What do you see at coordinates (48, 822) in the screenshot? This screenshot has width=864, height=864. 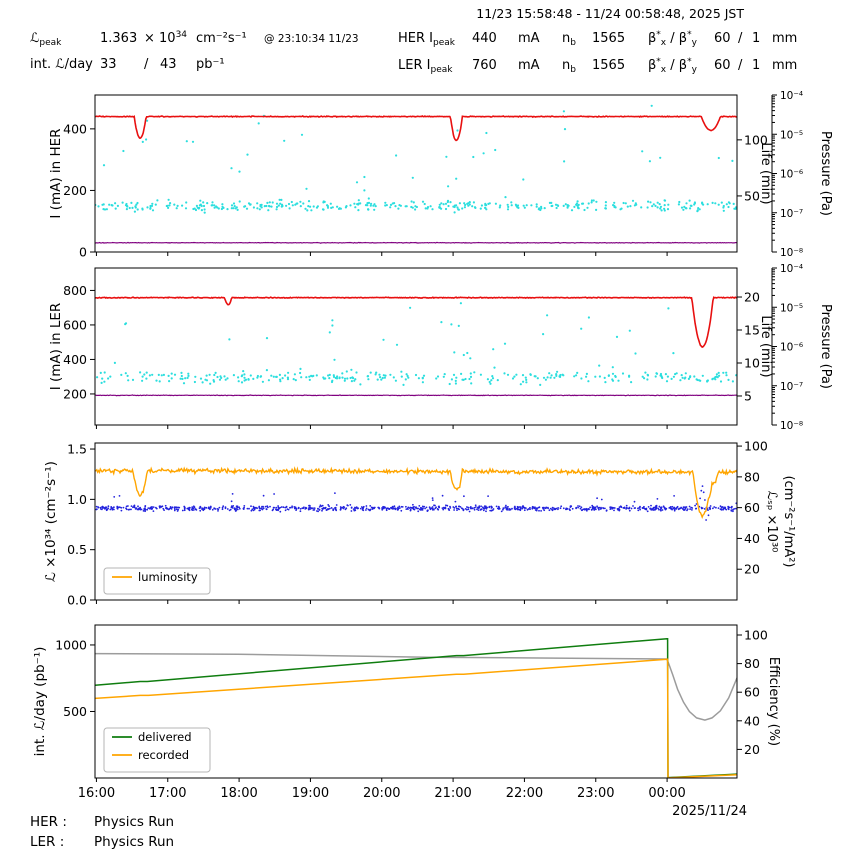 I see `her-status-label: HER :` at bounding box center [48, 822].